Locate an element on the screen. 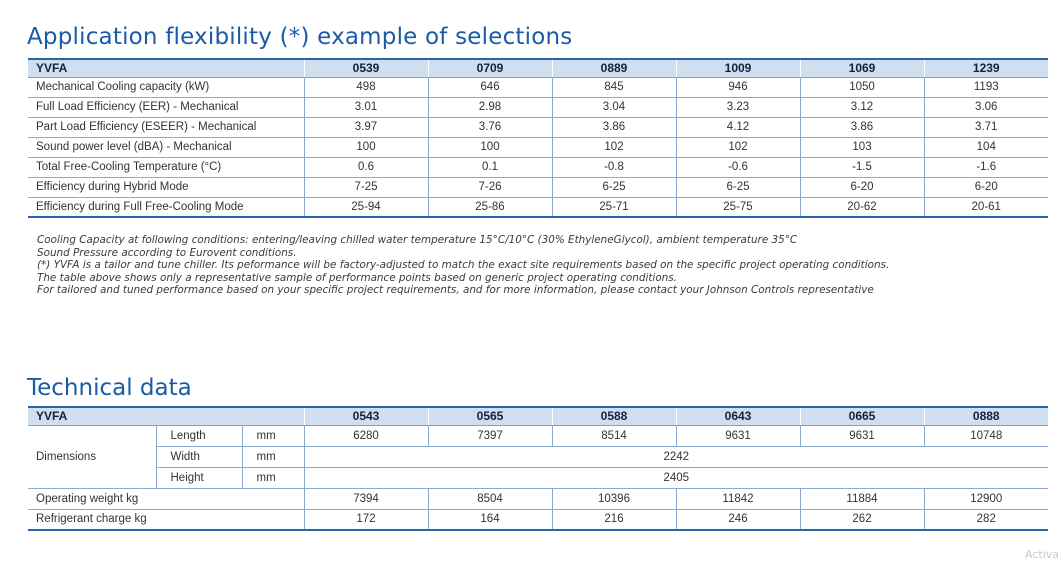 This screenshot has width=1063, height=561. width-label: Width is located at coordinates (198, 457).